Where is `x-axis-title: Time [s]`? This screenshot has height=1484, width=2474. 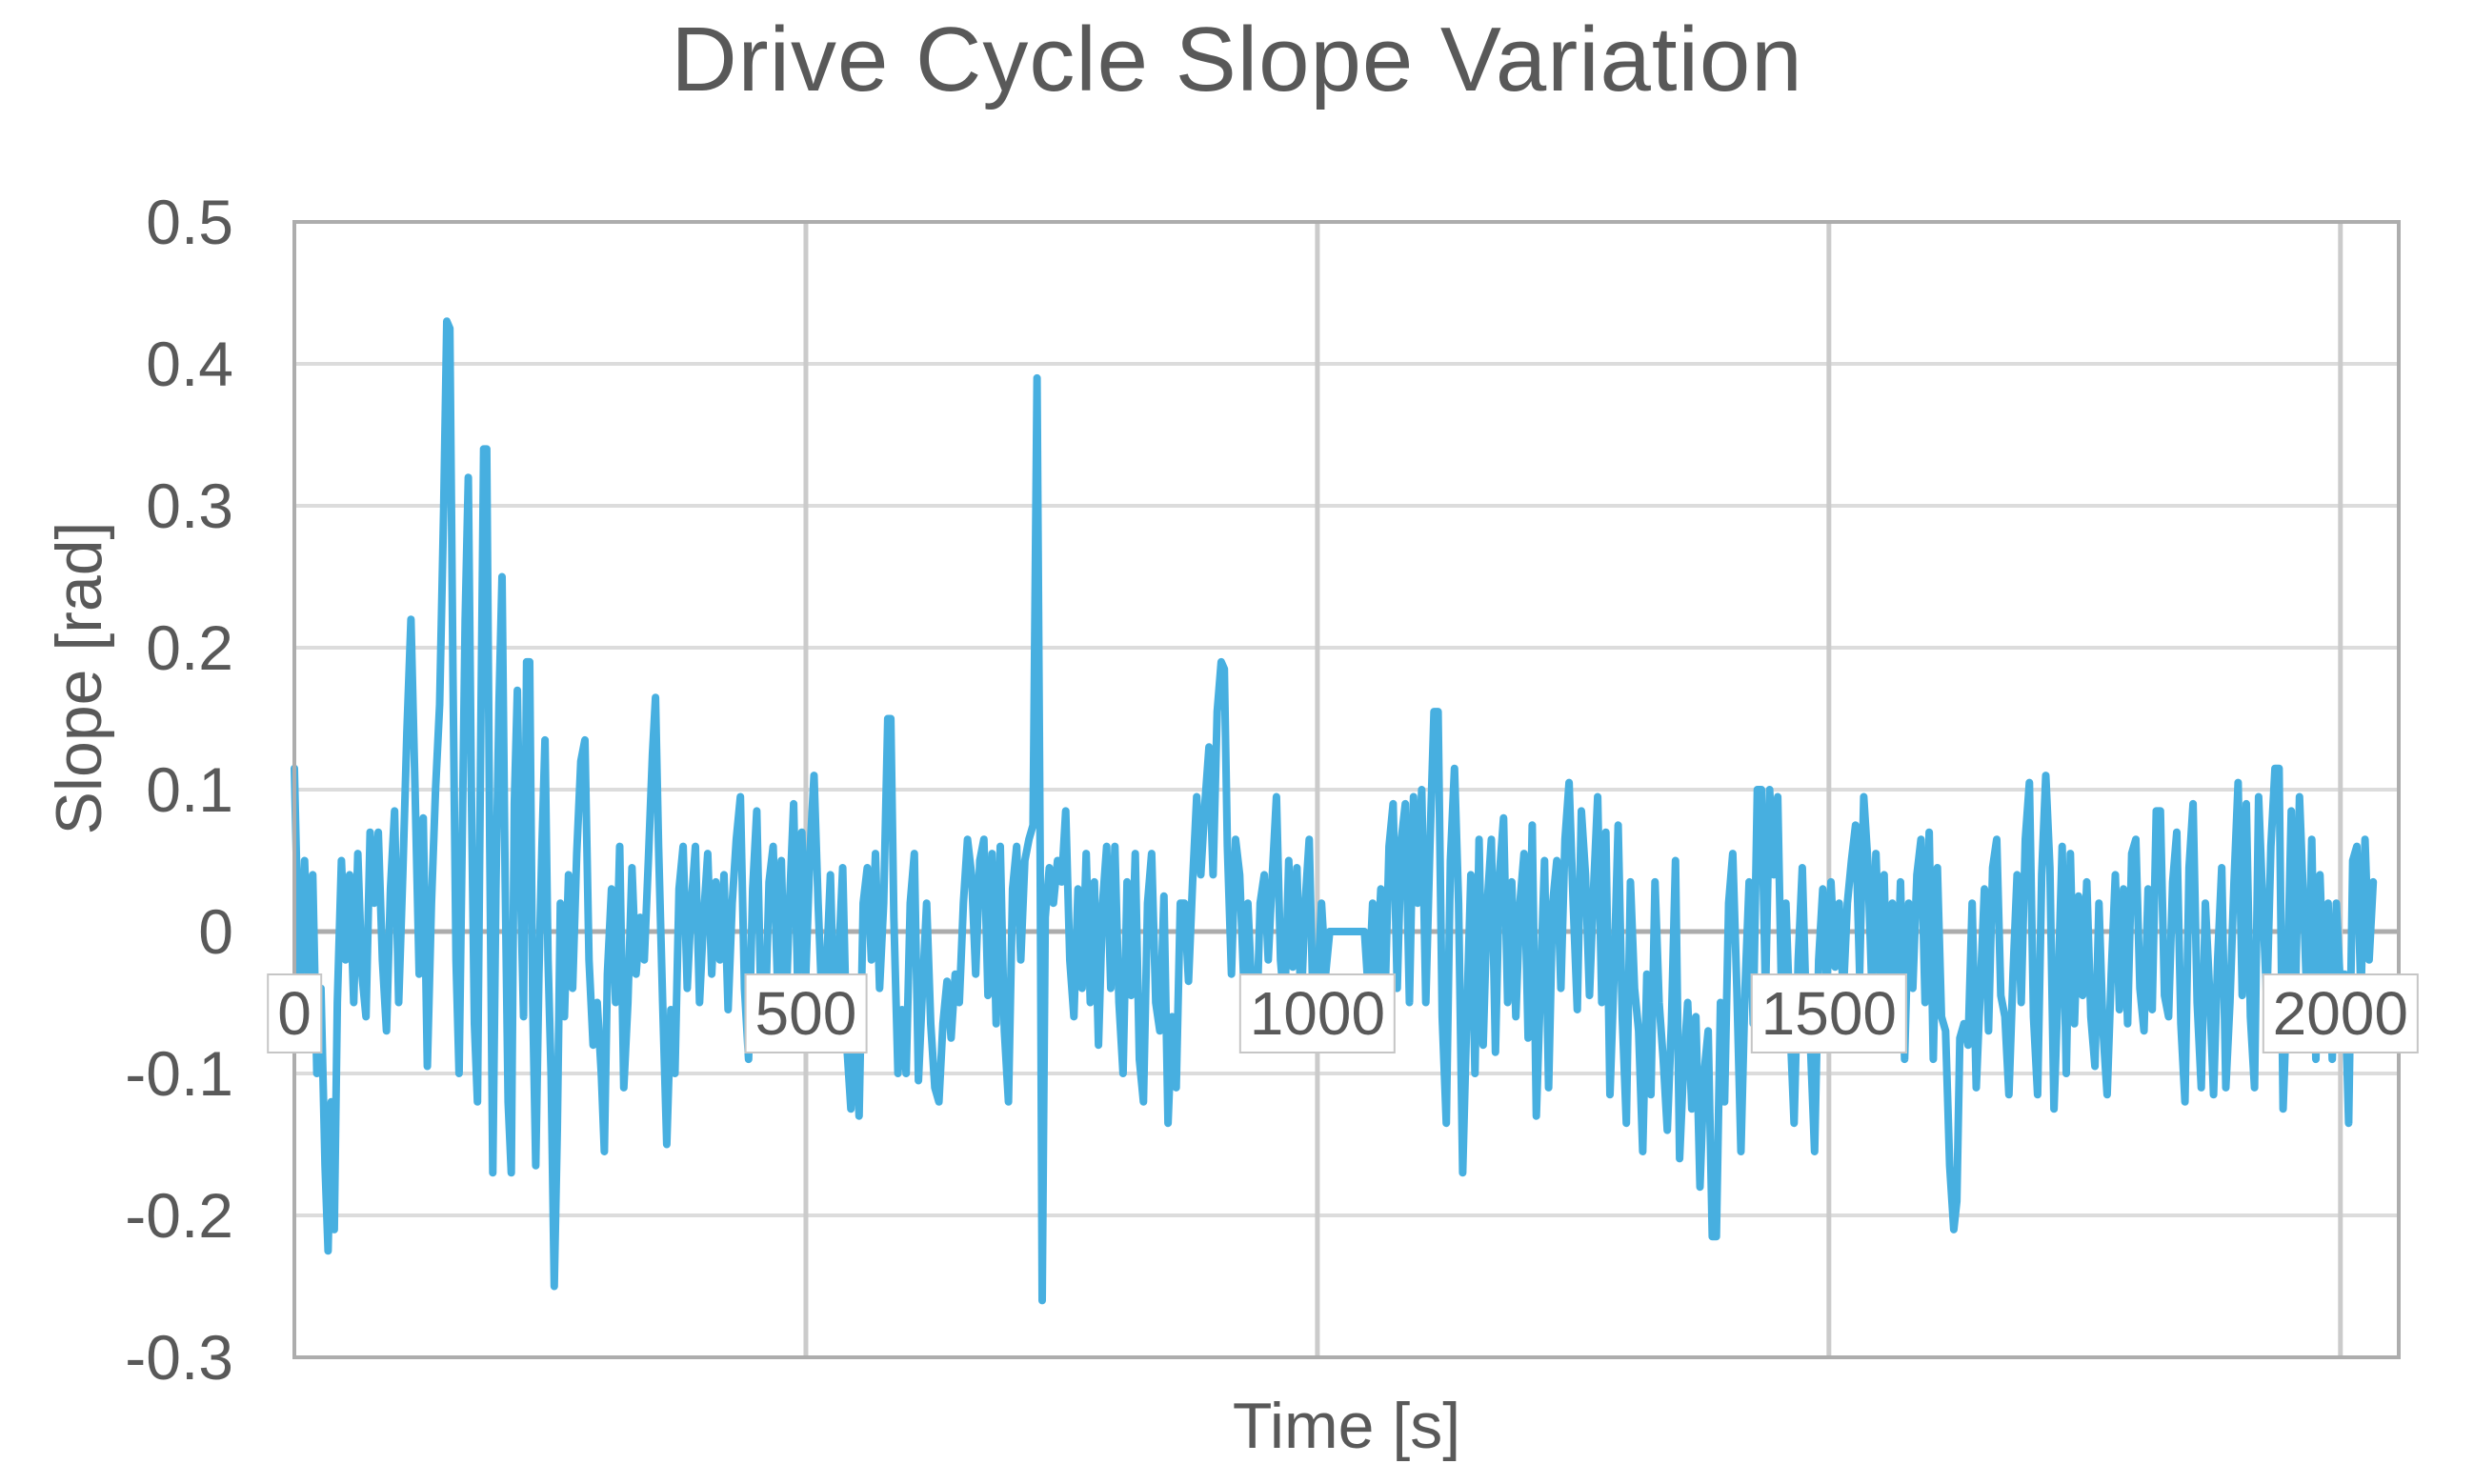
x-axis-title: Time [s] is located at coordinates (1346, 1426).